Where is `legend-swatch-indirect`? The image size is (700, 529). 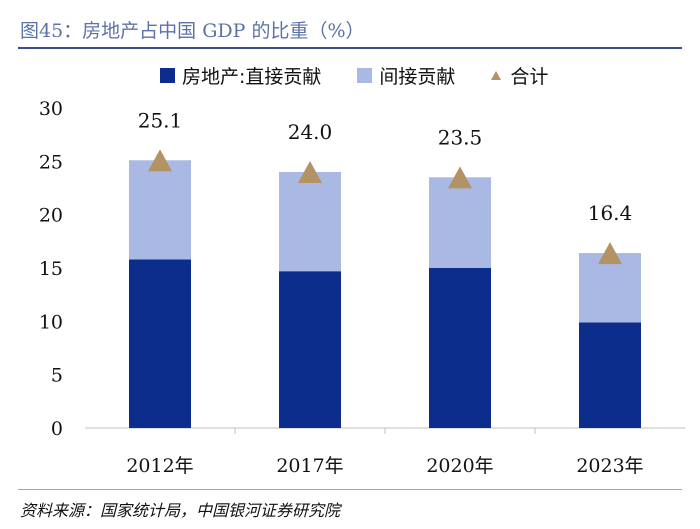
legend-swatch-indirect is located at coordinates (365, 75).